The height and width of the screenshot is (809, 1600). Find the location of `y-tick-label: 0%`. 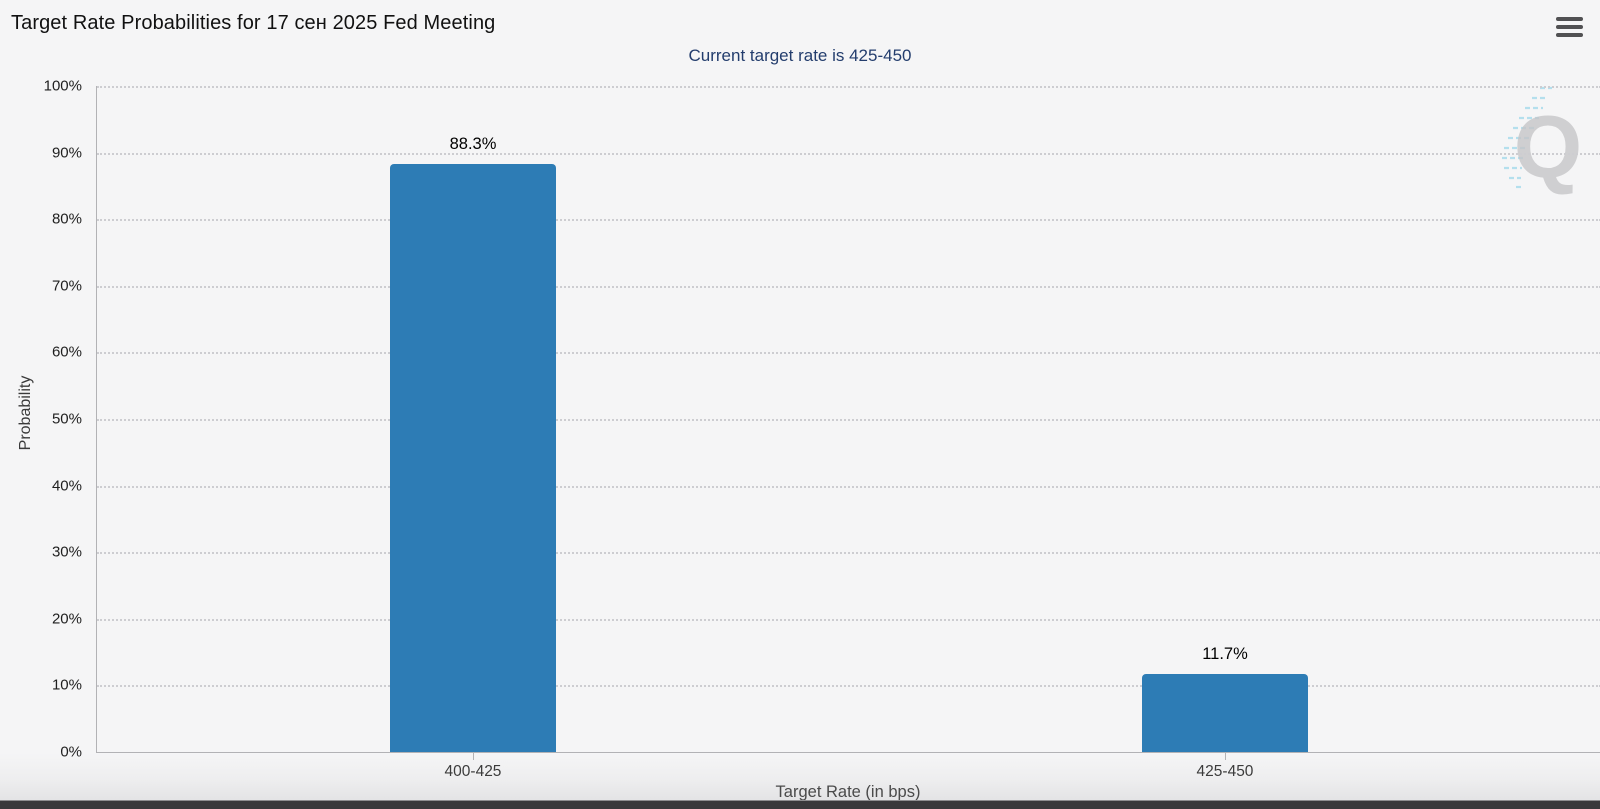

y-tick-label: 0% is located at coordinates (71, 752).